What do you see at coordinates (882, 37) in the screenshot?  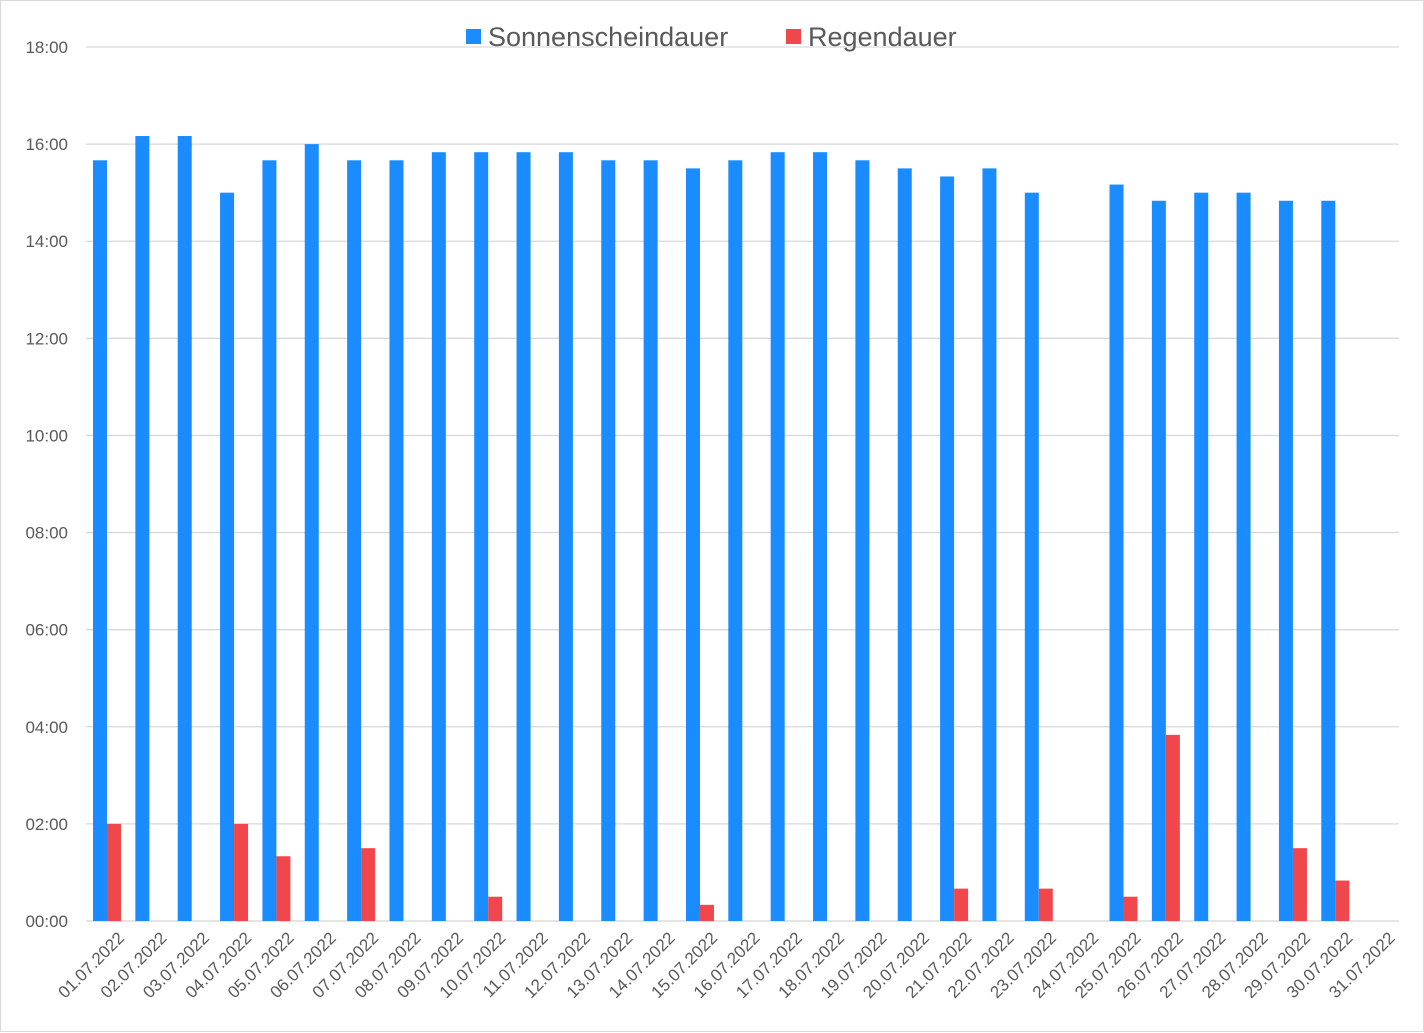 I see `legend-label: Regendauer` at bounding box center [882, 37].